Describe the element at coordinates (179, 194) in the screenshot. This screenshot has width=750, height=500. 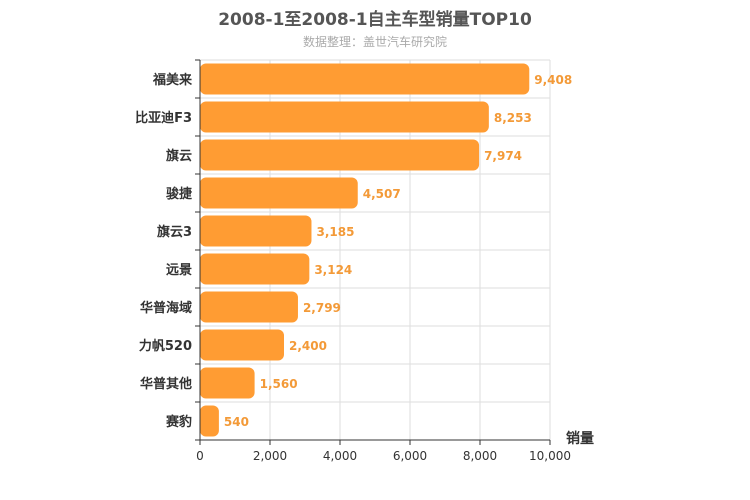
I see `category-label: 骏捷` at that location.